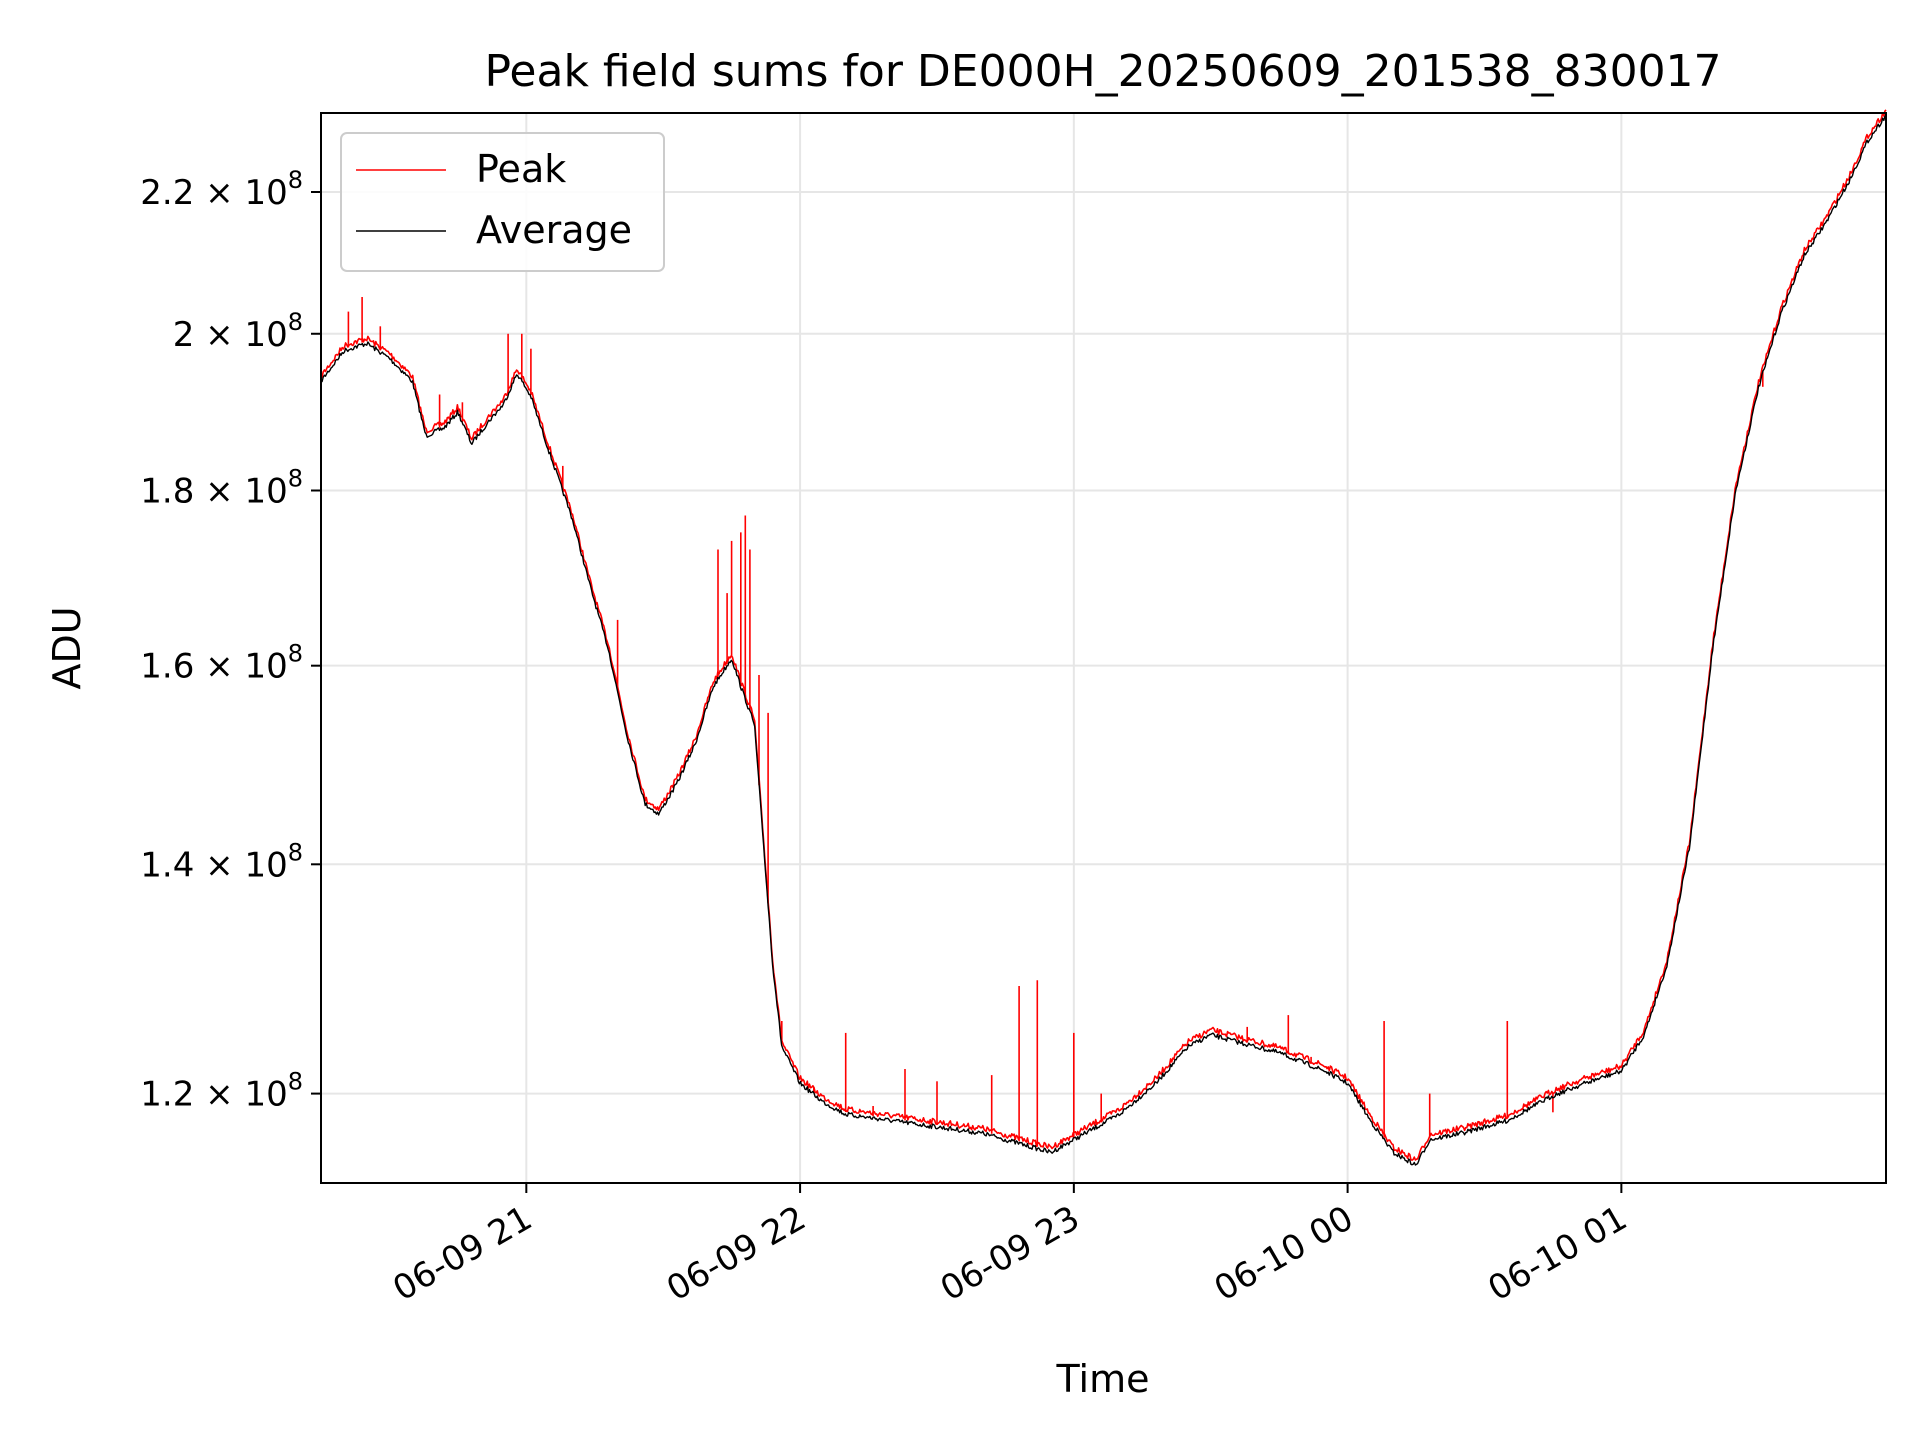  What do you see at coordinates (67, 647) in the screenshot?
I see `y-axis-label: ADU` at bounding box center [67, 647].